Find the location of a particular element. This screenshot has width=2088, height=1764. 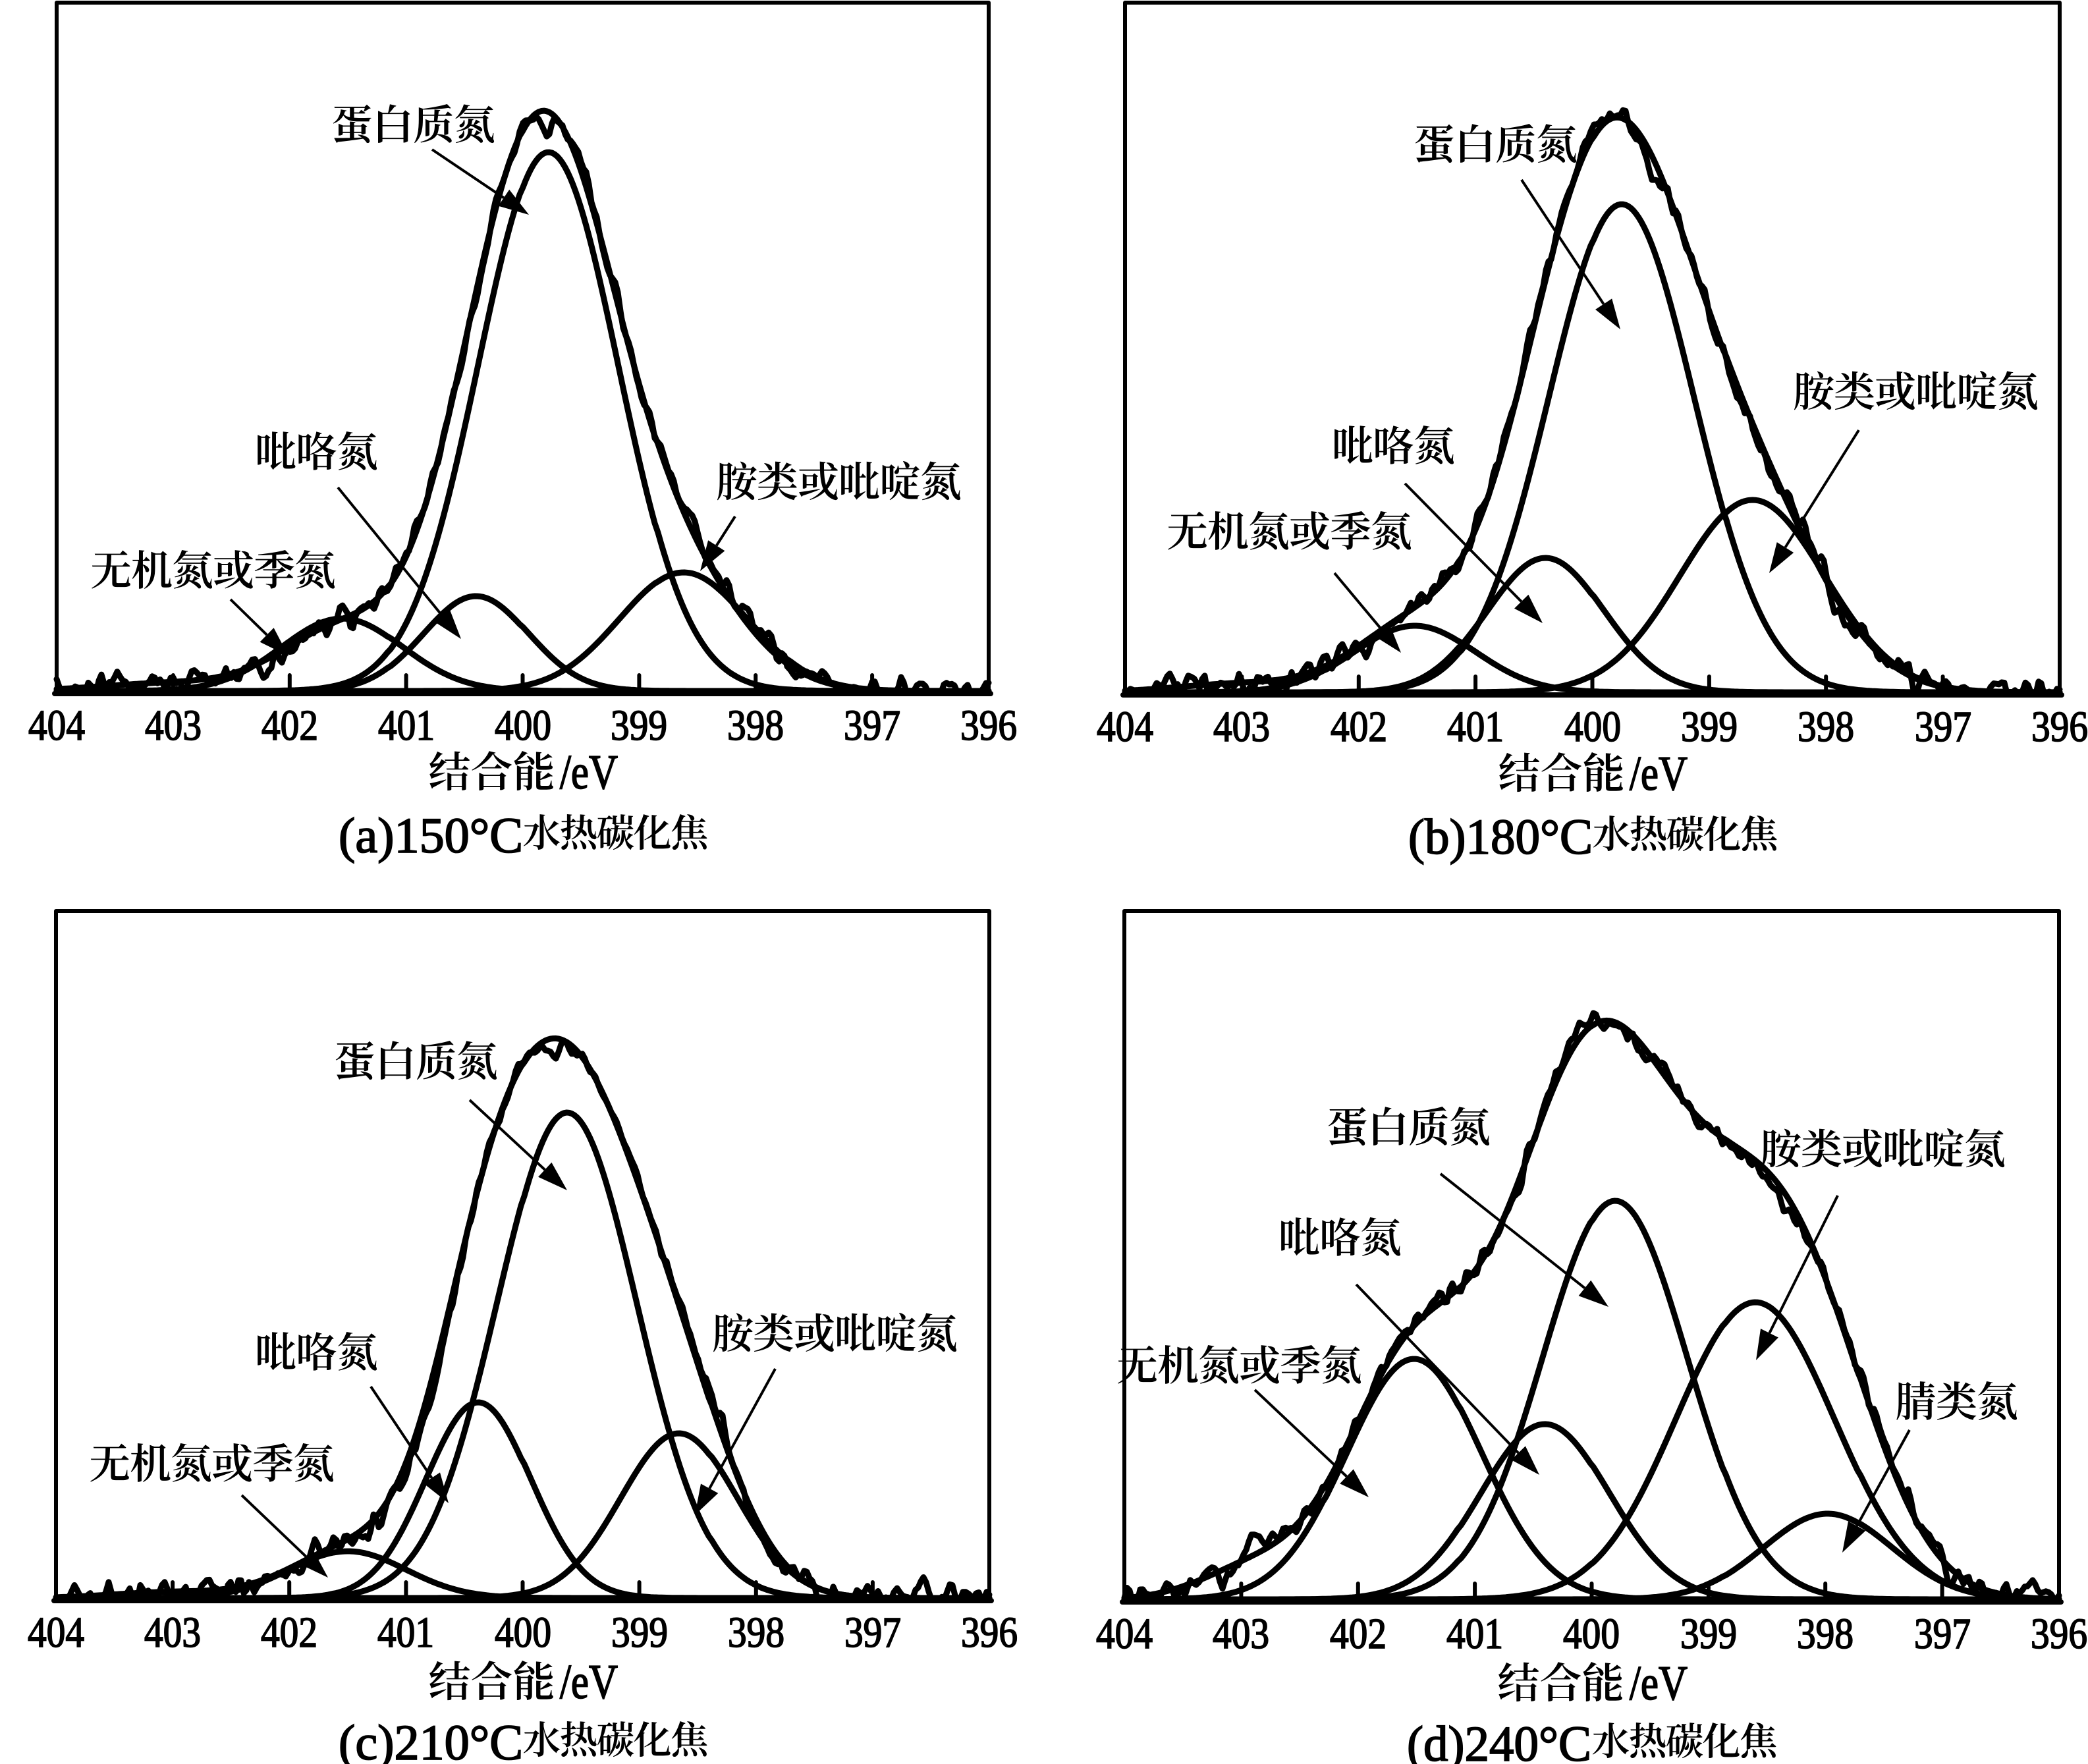

svg-text: (d)240°C is located at coordinates (1499, 1740).